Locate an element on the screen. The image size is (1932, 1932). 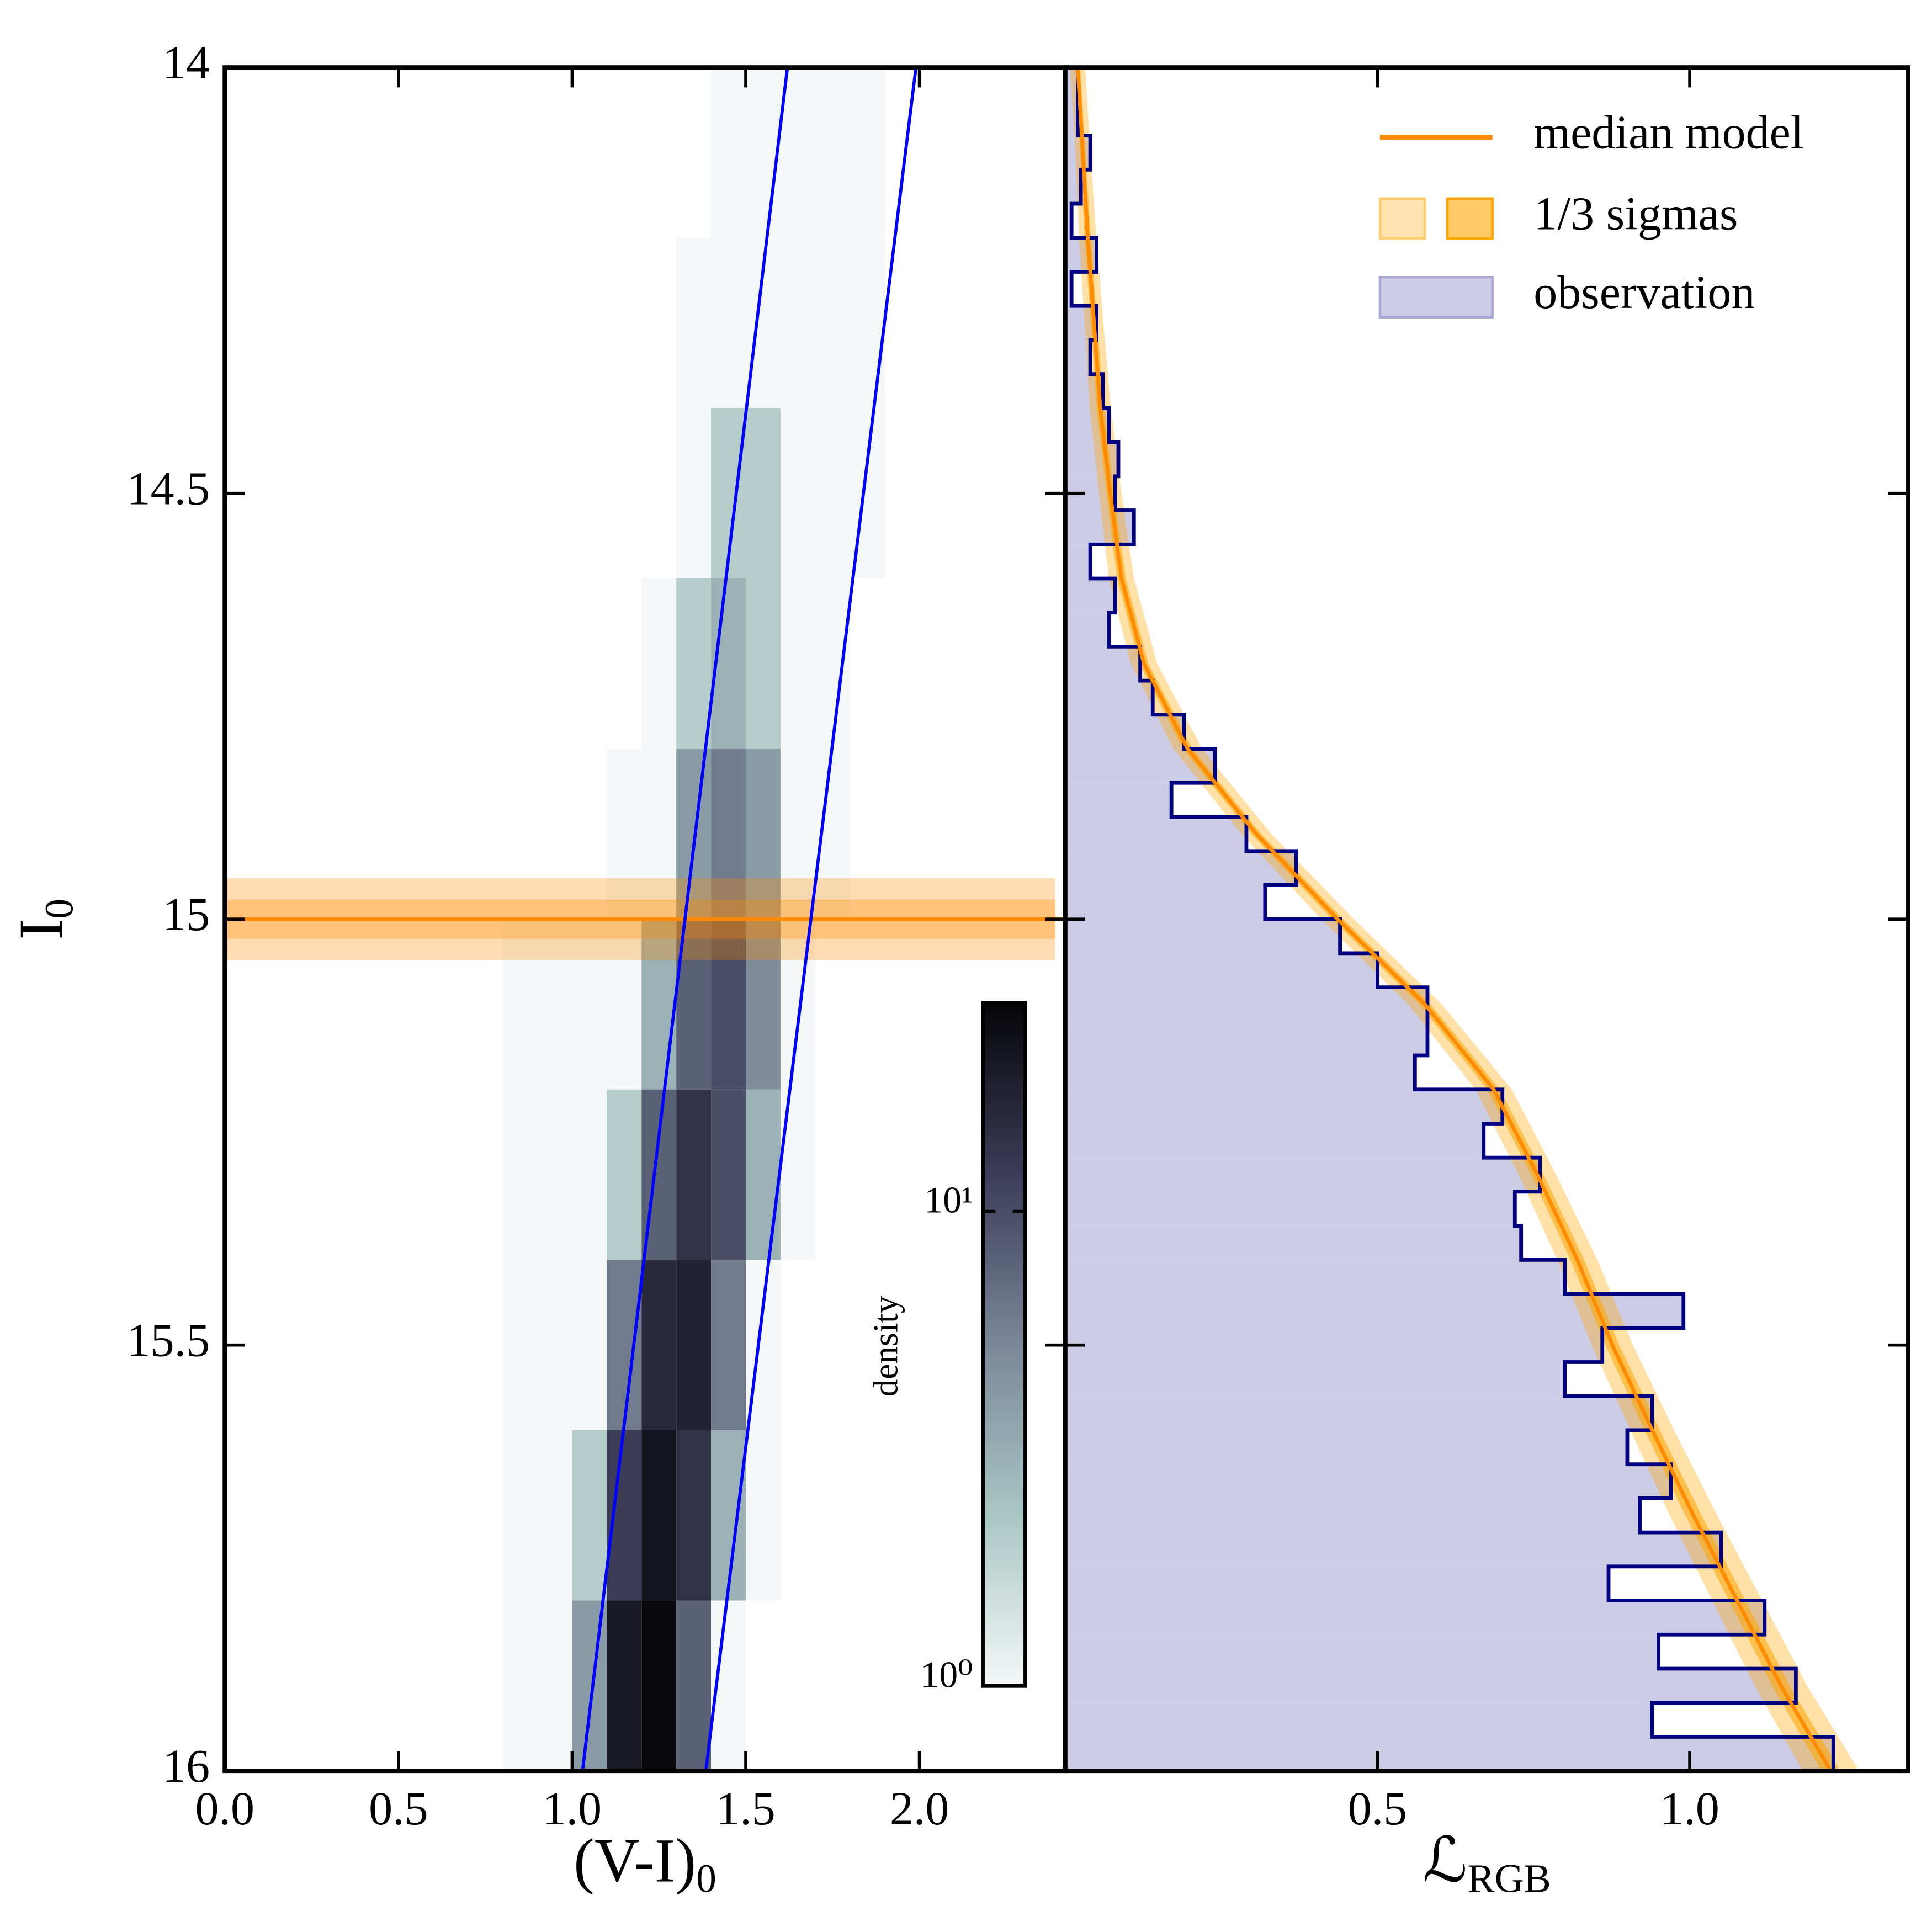
colorbar-tick-label: 10⁰ is located at coordinates (947, 1675).